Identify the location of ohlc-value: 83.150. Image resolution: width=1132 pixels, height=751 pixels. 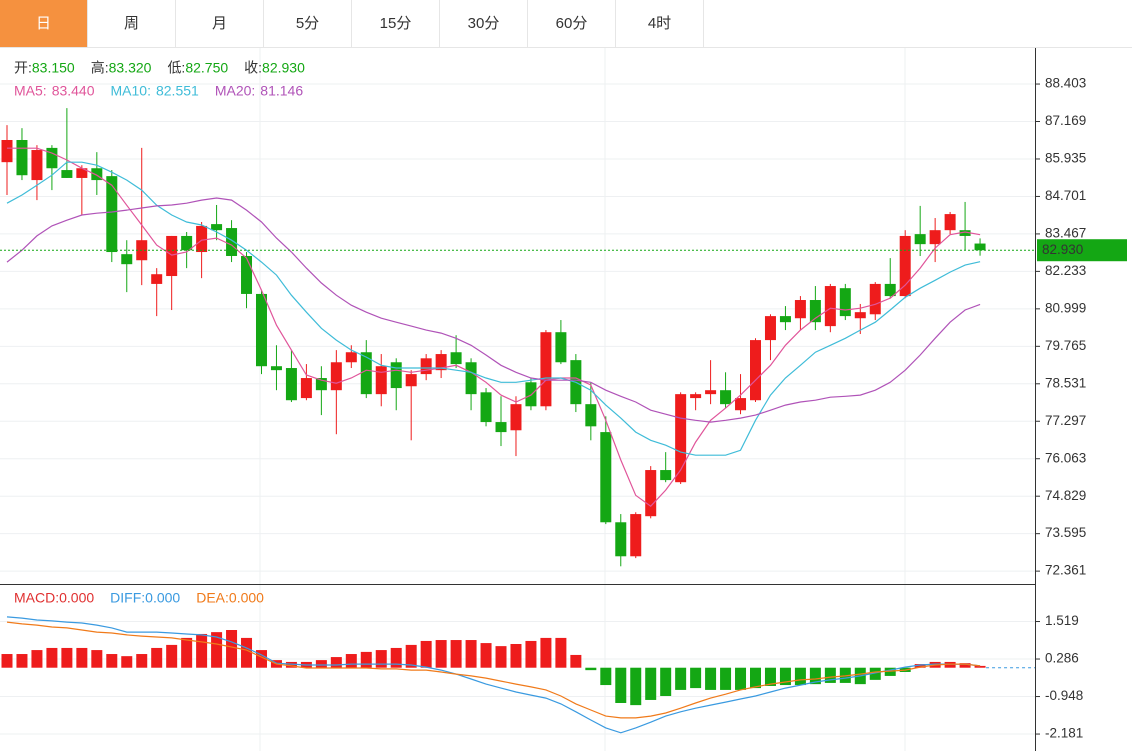
(53, 68).